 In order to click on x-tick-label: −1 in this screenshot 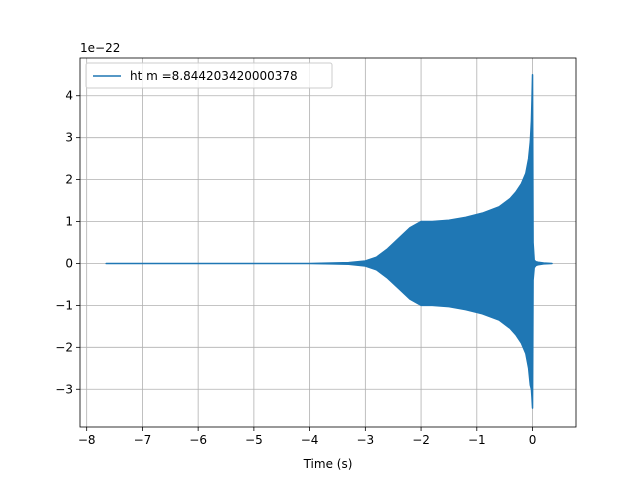, I will do `click(477, 440)`.